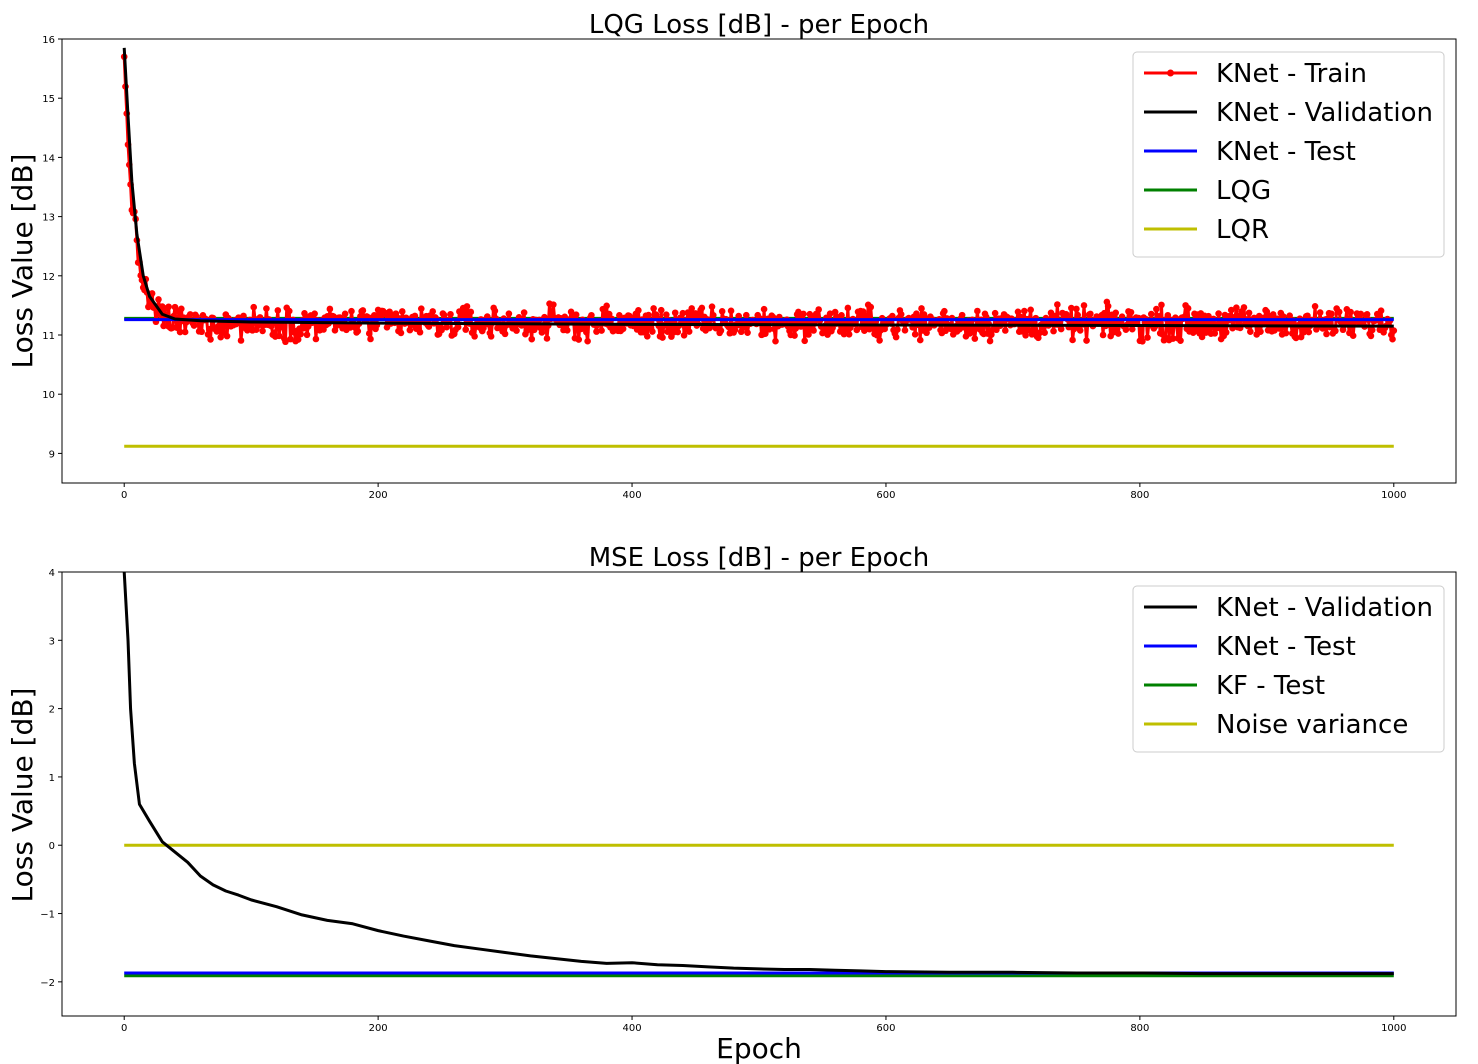 This screenshot has height=1064, width=1478. What do you see at coordinates (1324, 113) in the screenshot?
I see `legend-label: KNet - Validation` at bounding box center [1324, 113].